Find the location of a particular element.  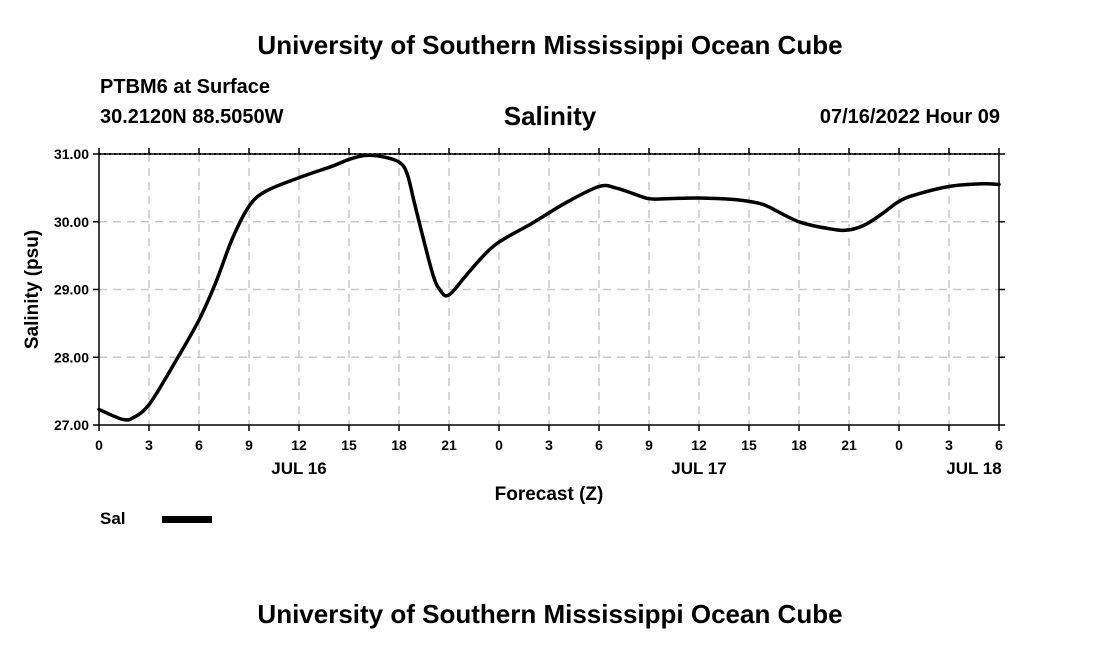

legend-label: Sal is located at coordinates (113, 518).